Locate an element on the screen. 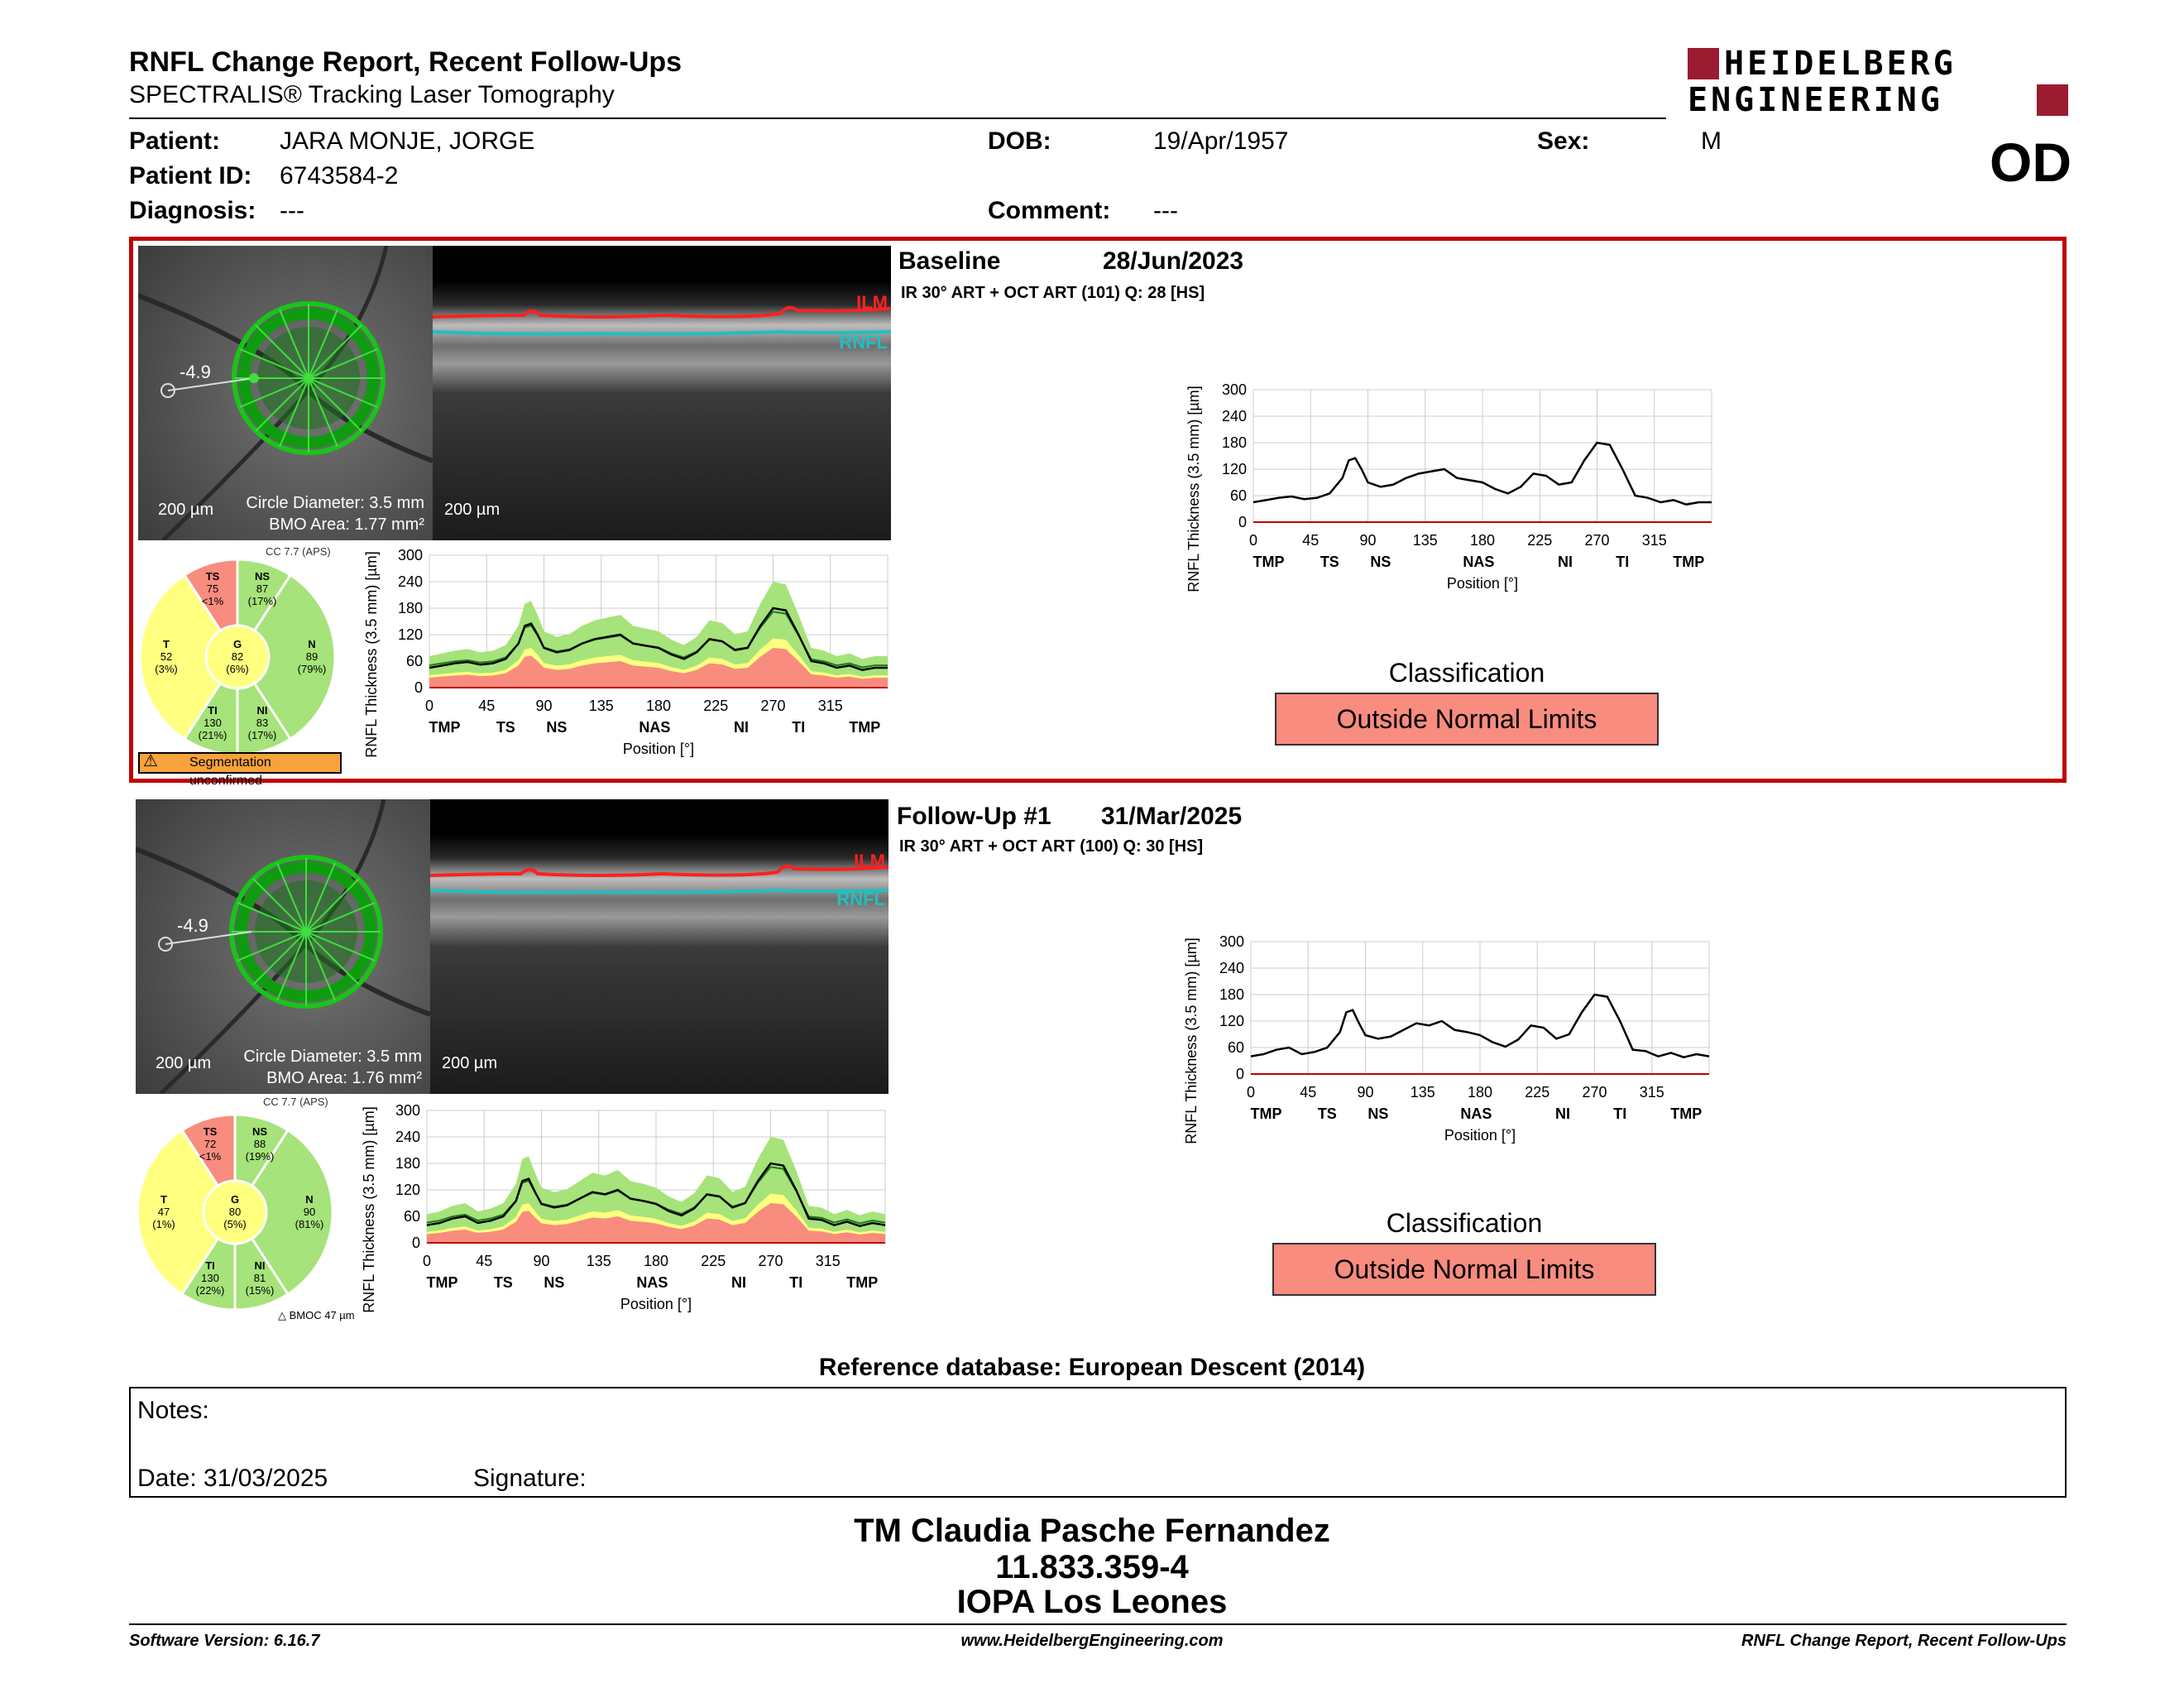  ti-pct: (22%) is located at coordinates (210, 1290).